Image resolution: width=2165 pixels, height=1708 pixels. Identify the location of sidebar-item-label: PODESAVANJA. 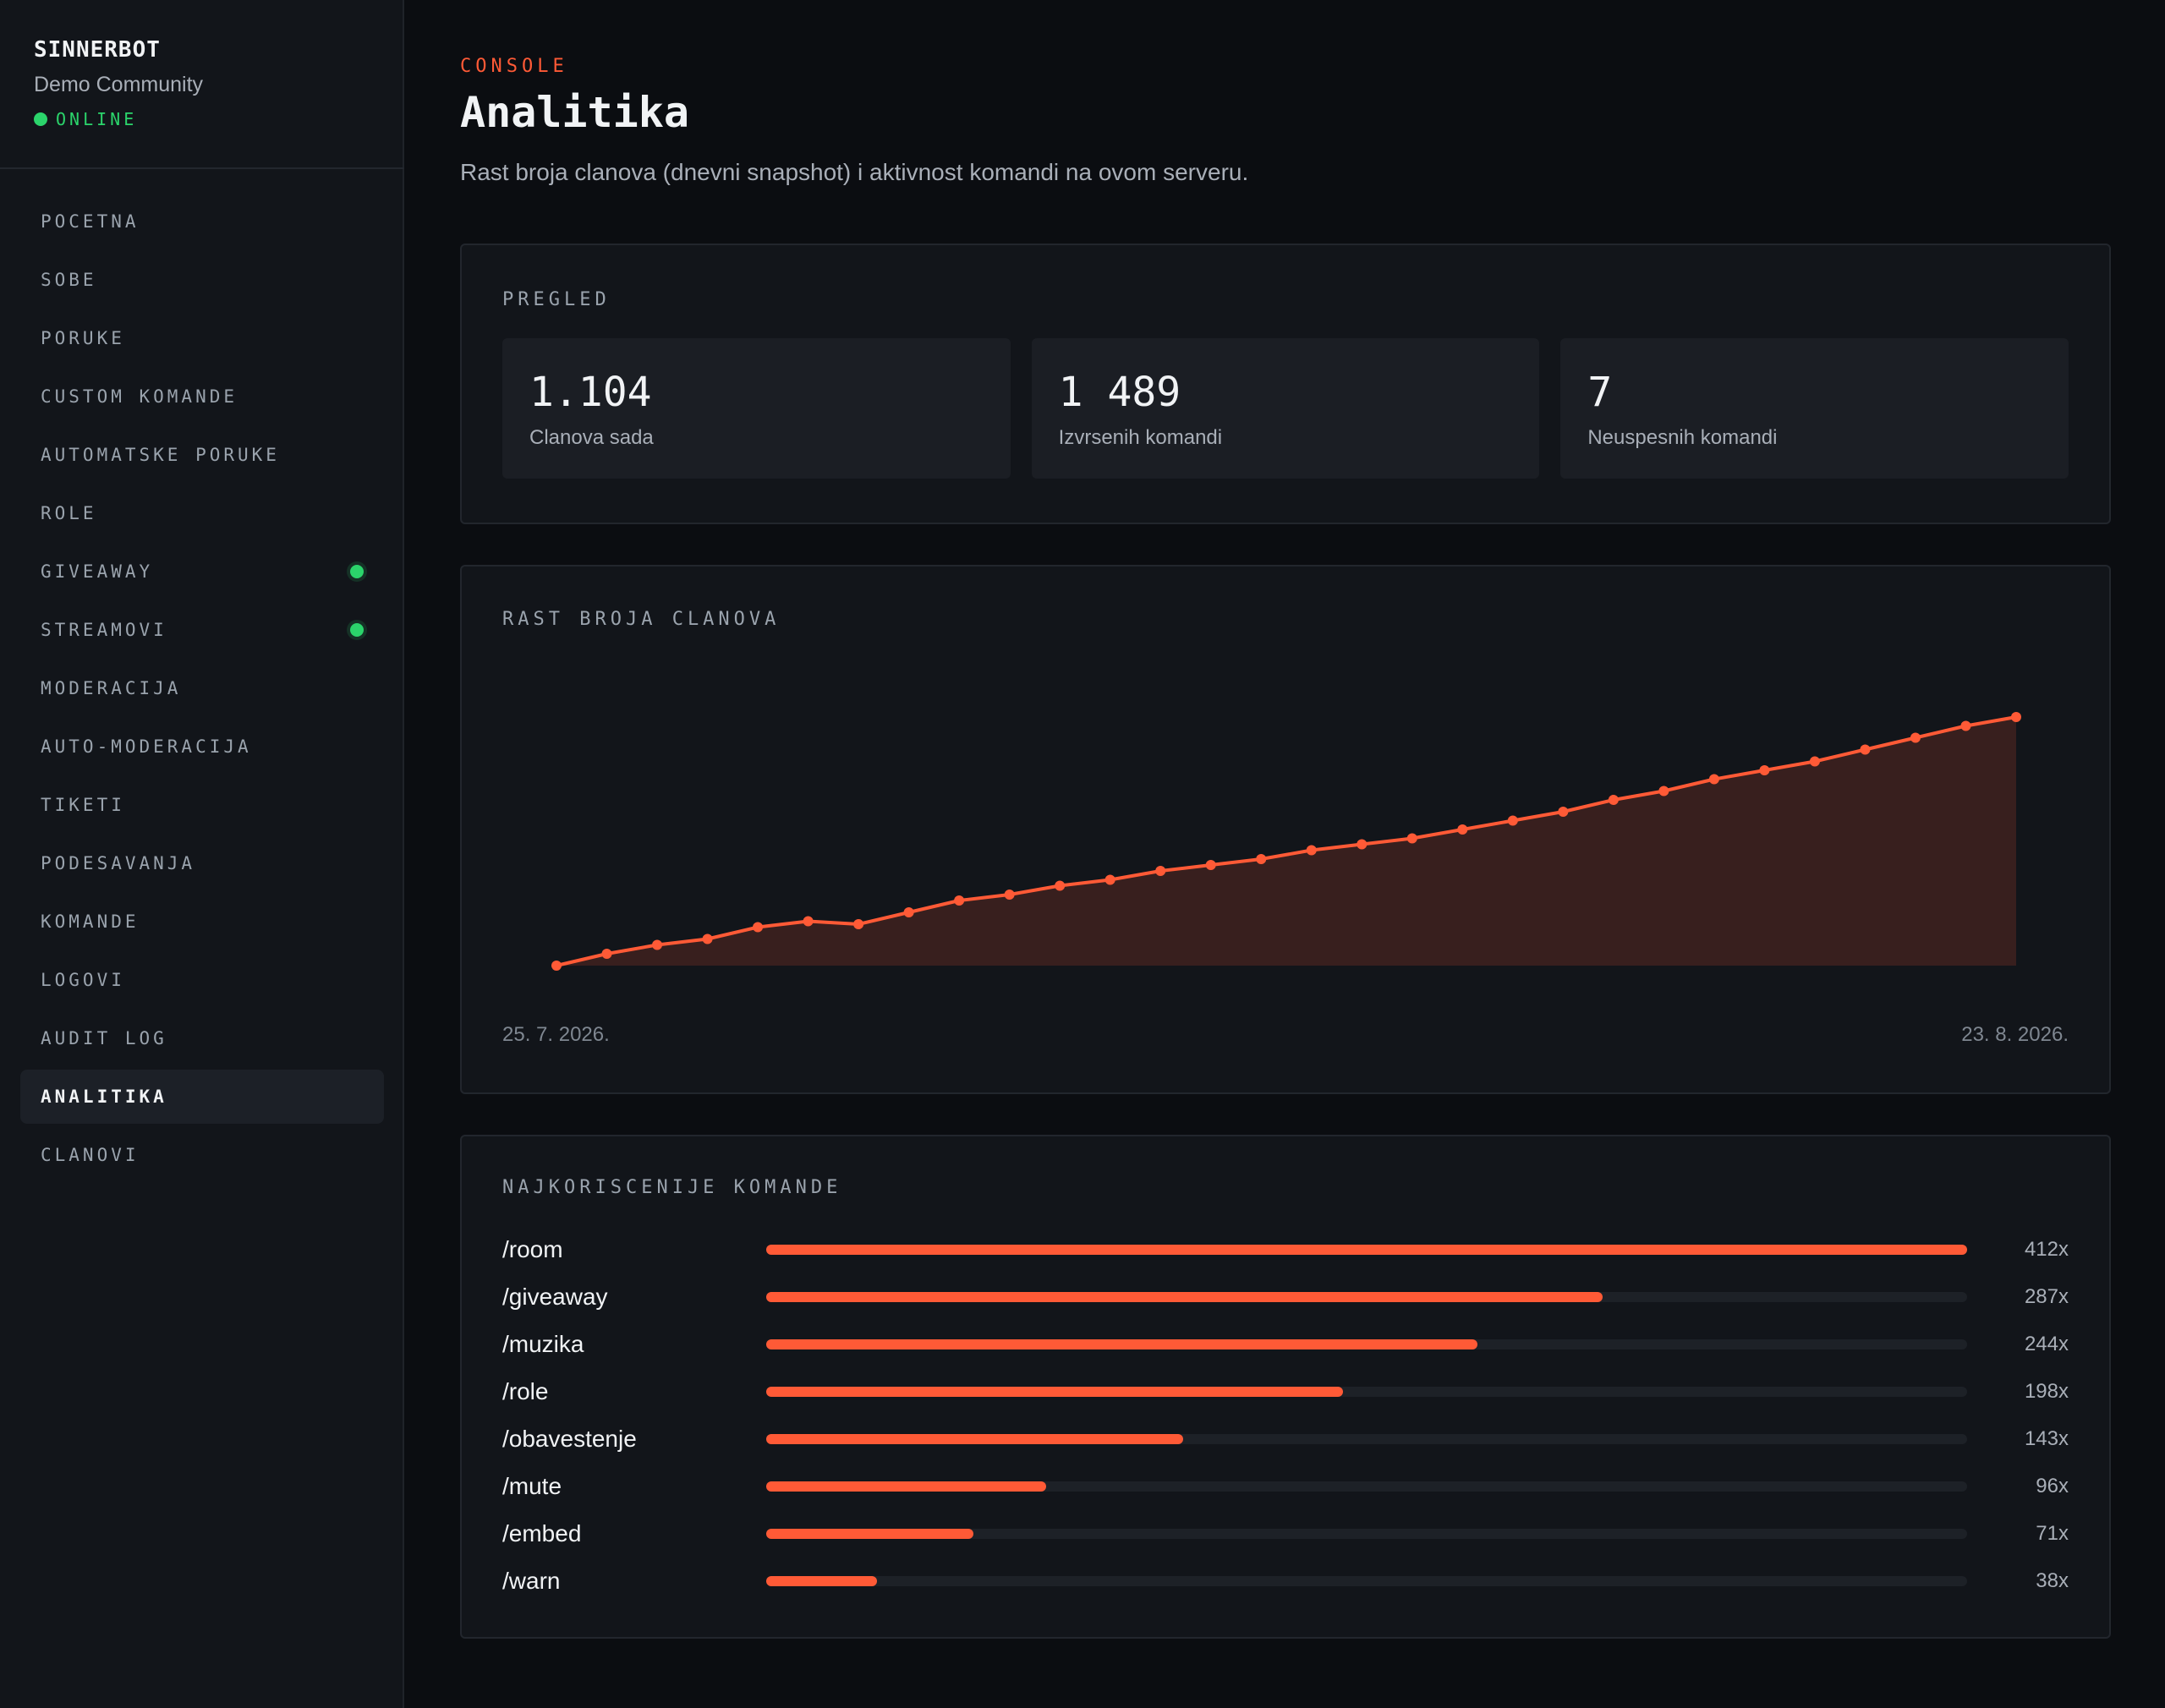
(118, 863).